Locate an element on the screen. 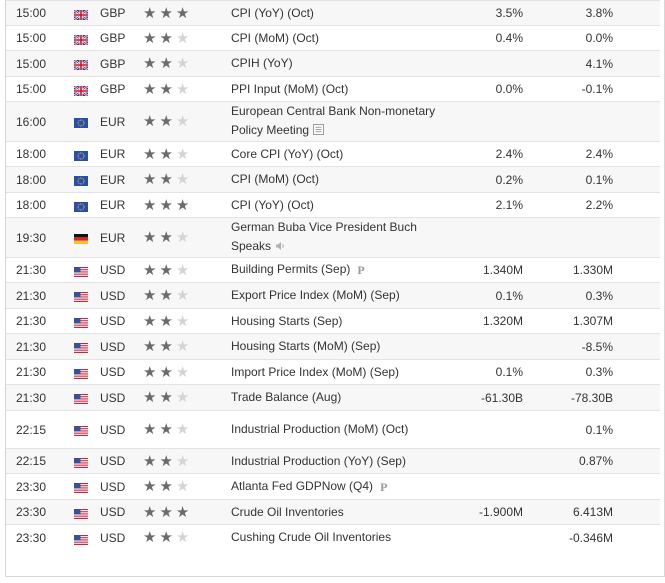  event-time: 18:00 is located at coordinates (40, 205).